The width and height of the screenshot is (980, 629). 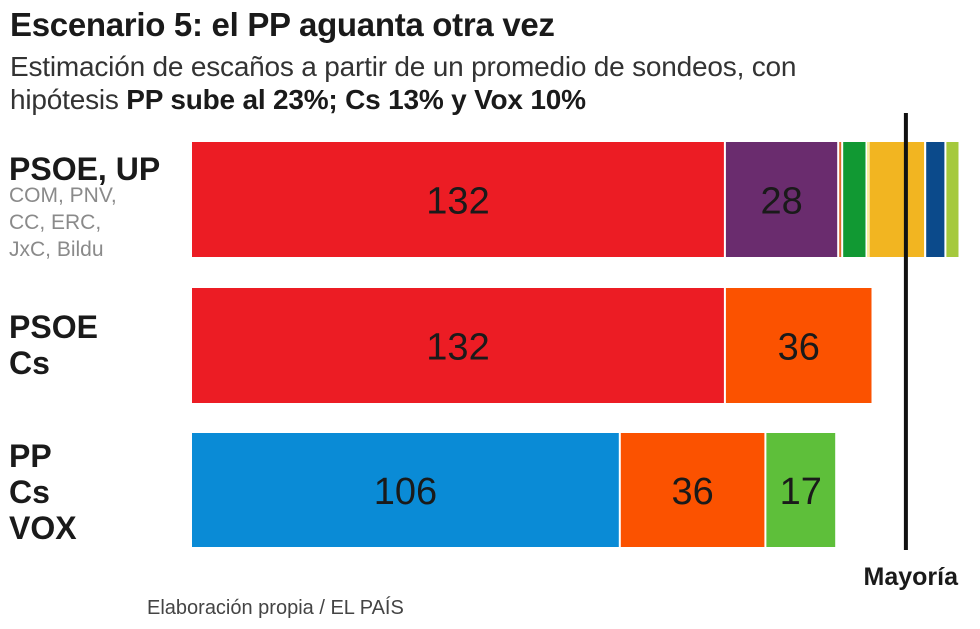 I want to click on chart-title: Escenario 5: el PP aguanta otra vez, so click(x=282, y=24).